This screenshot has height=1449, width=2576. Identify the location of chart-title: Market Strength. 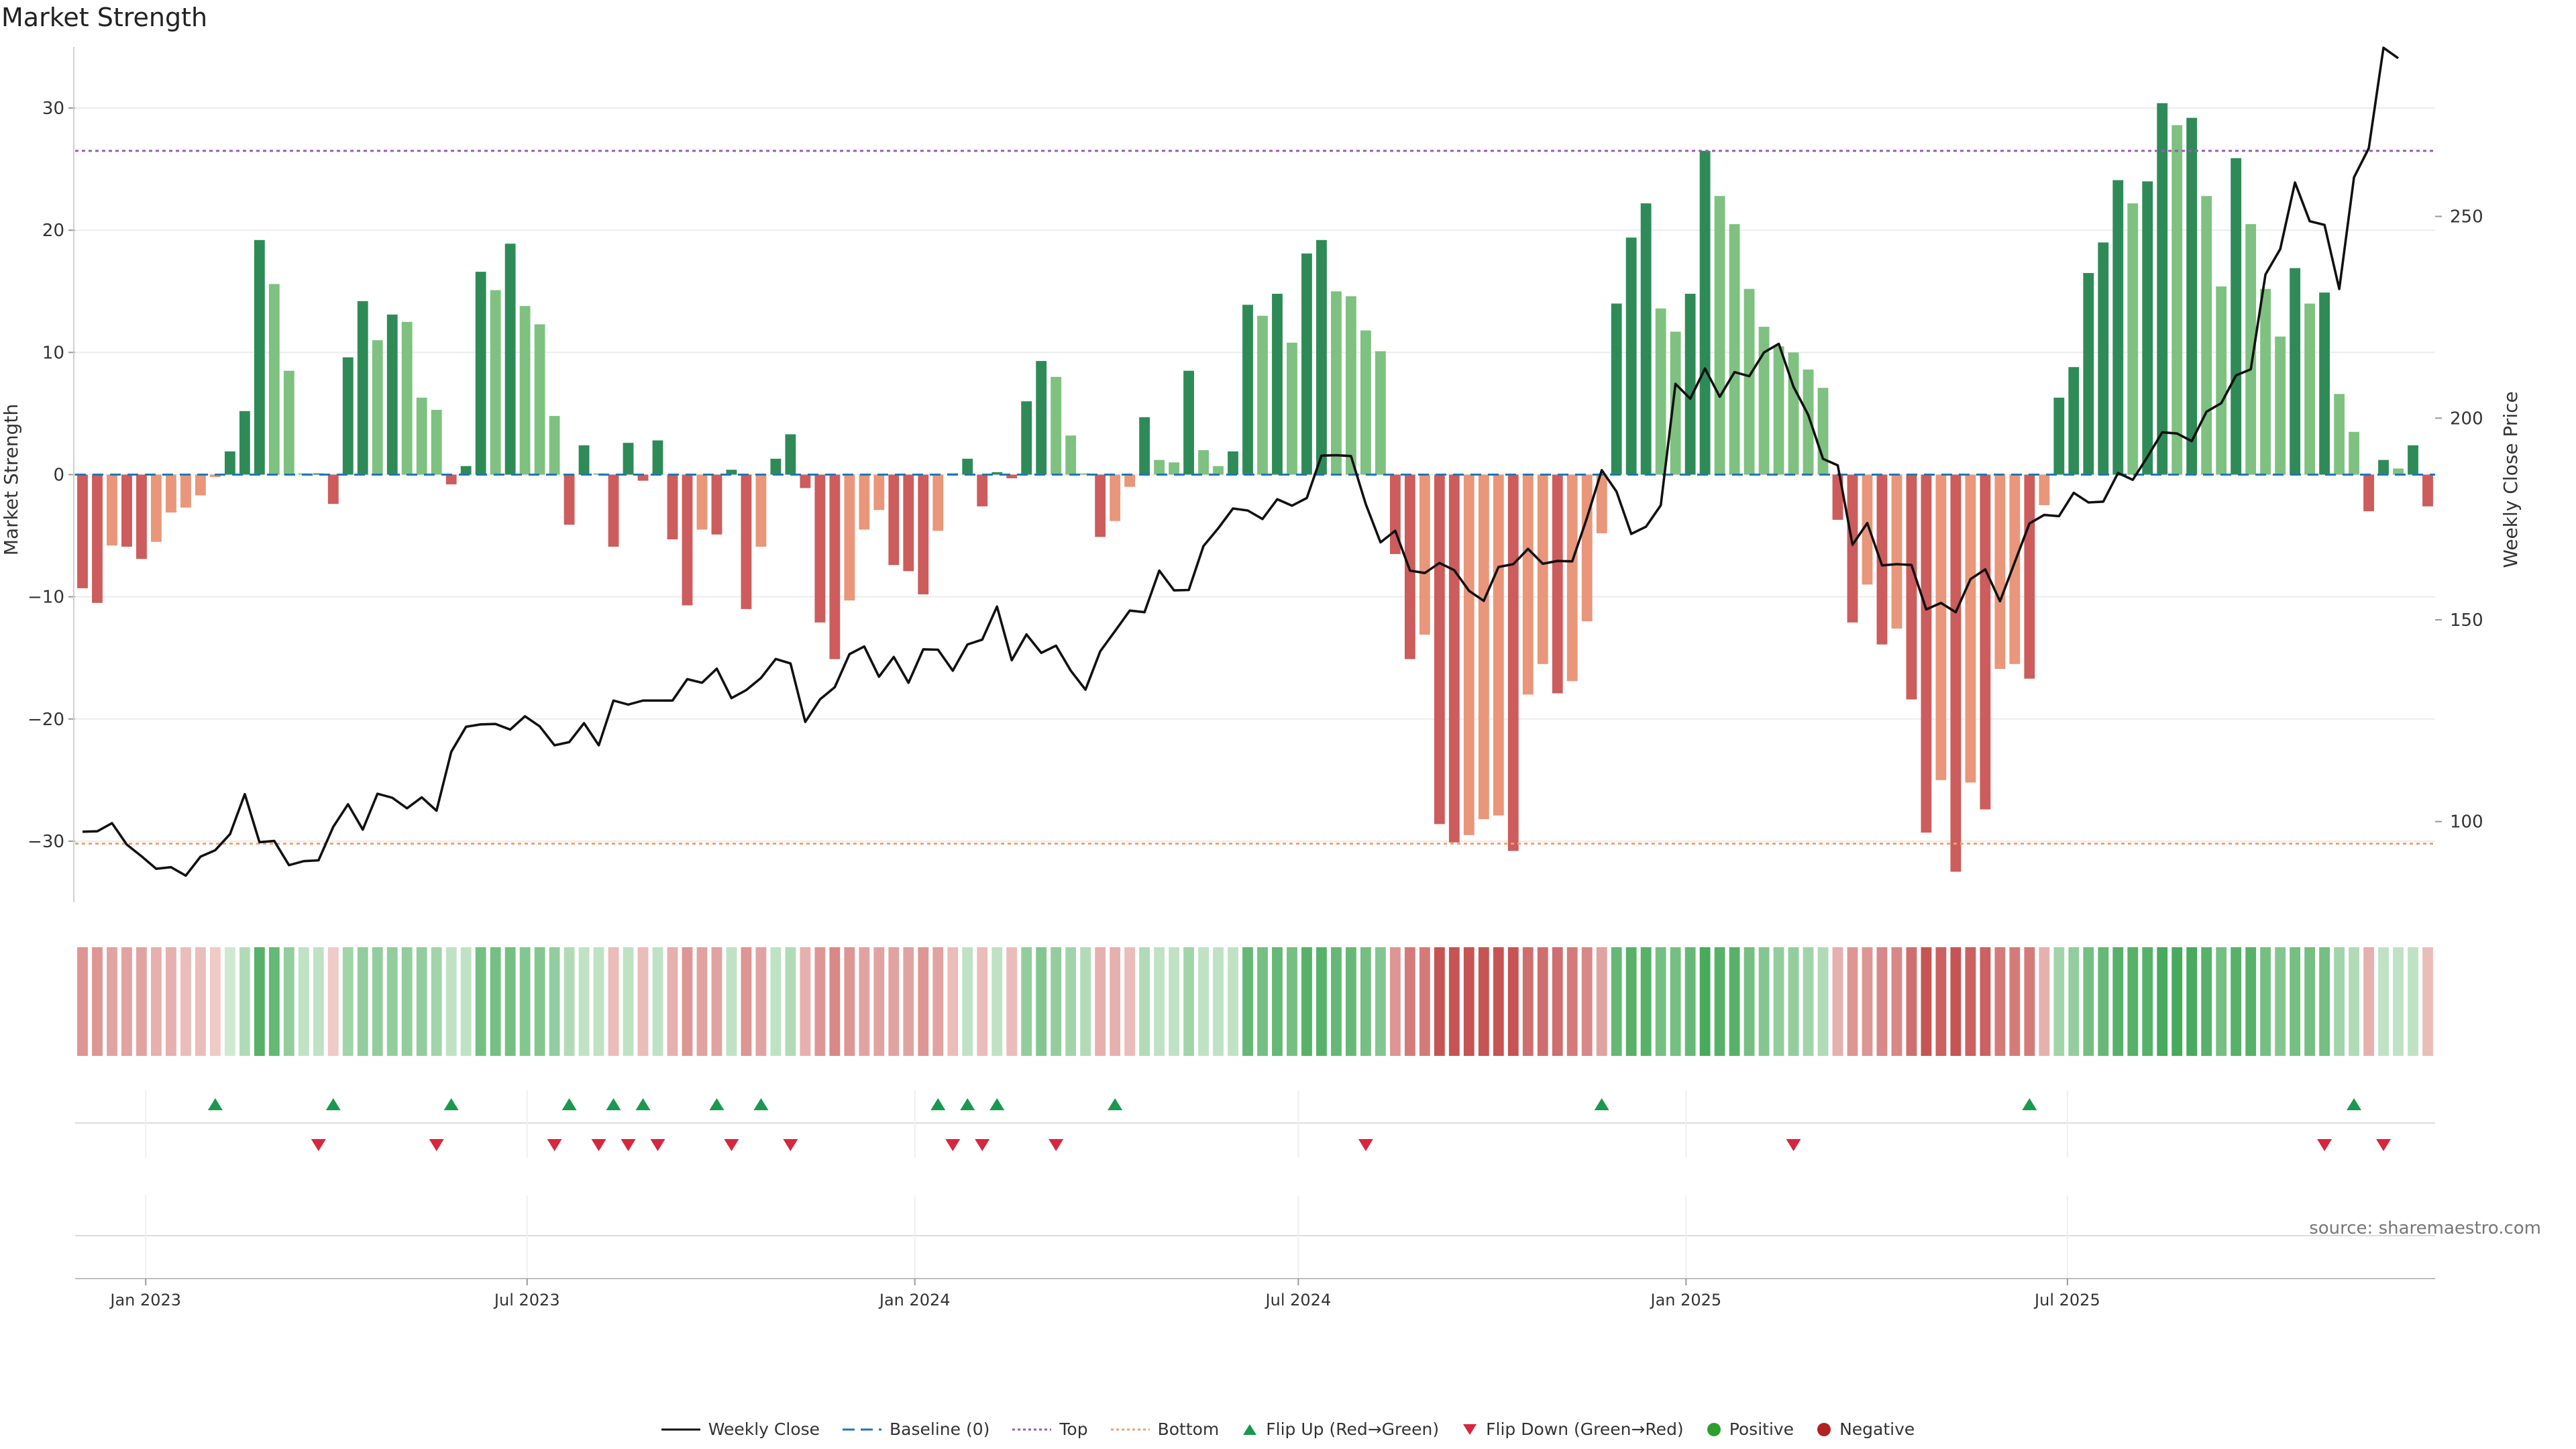
(104, 17).